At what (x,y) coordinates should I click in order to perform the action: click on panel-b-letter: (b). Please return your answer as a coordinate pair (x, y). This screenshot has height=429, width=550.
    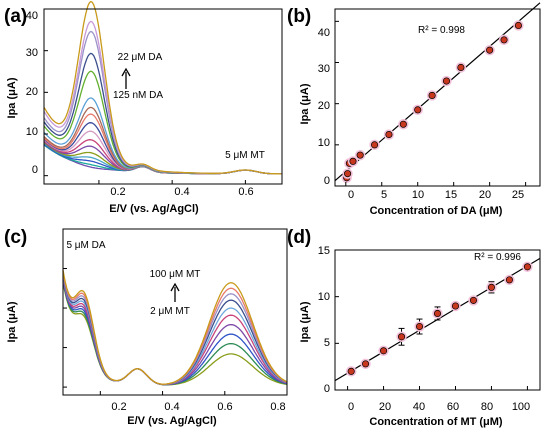
    Looking at the image, I should click on (299, 16).